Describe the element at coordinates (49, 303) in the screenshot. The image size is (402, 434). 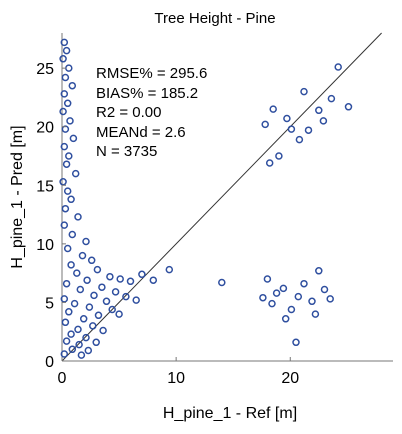
I see `y-tick-label: 5` at that location.